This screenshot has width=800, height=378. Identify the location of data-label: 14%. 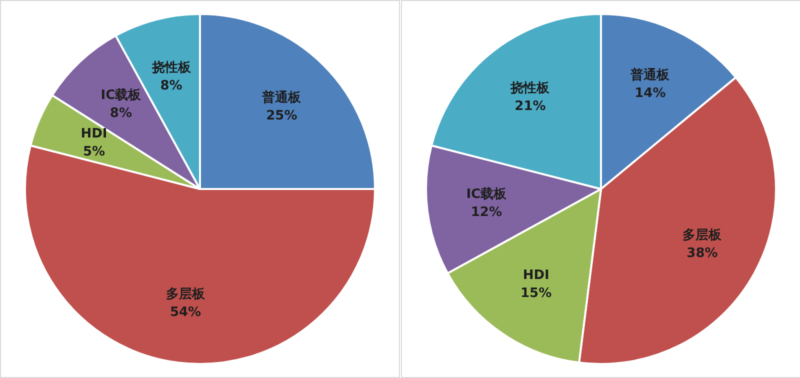
(650, 93).